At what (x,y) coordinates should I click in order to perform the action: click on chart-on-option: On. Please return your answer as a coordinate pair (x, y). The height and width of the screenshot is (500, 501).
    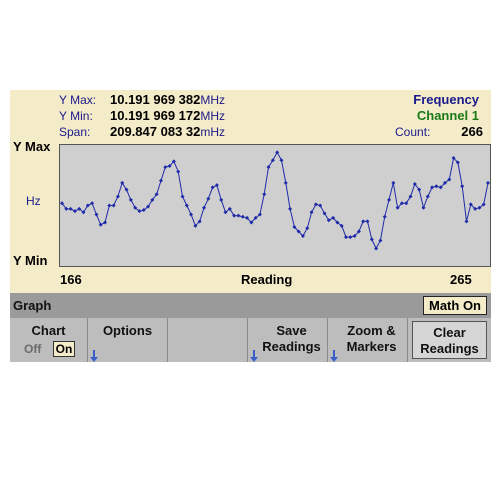
    Looking at the image, I should click on (64, 349).